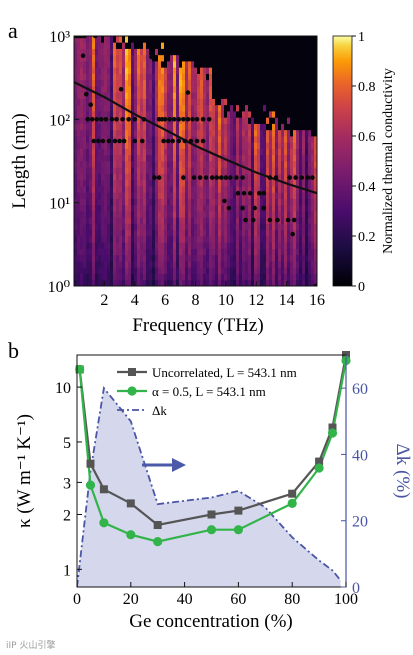  I want to click on colorbar-tick-label: 0.6, so click(367, 137).